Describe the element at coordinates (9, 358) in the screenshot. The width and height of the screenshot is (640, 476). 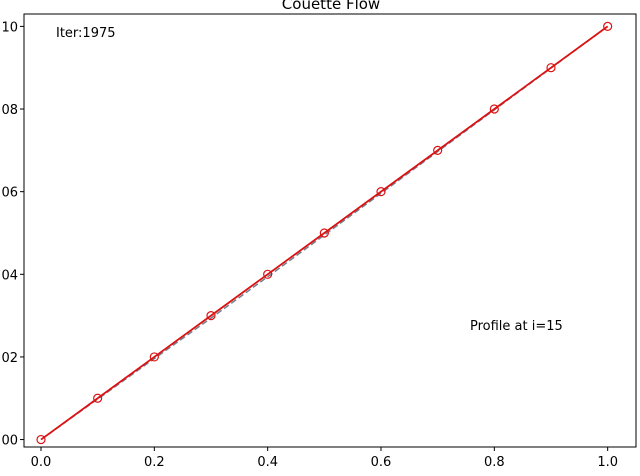
I see `y-tick-label: 02` at that location.